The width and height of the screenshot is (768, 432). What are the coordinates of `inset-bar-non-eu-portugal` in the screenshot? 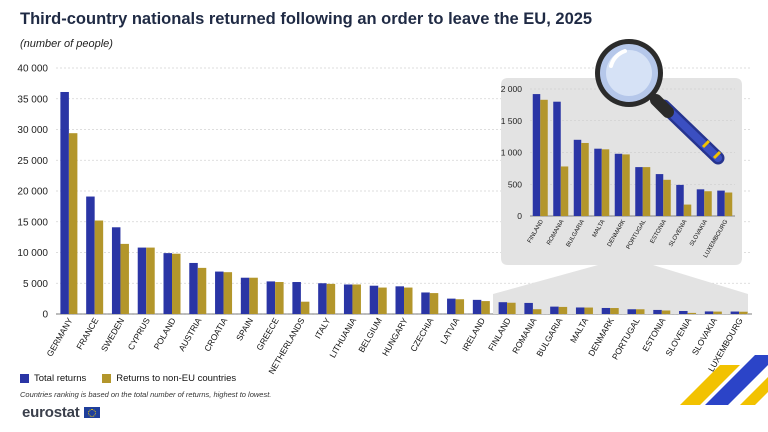 It's located at (646, 191).